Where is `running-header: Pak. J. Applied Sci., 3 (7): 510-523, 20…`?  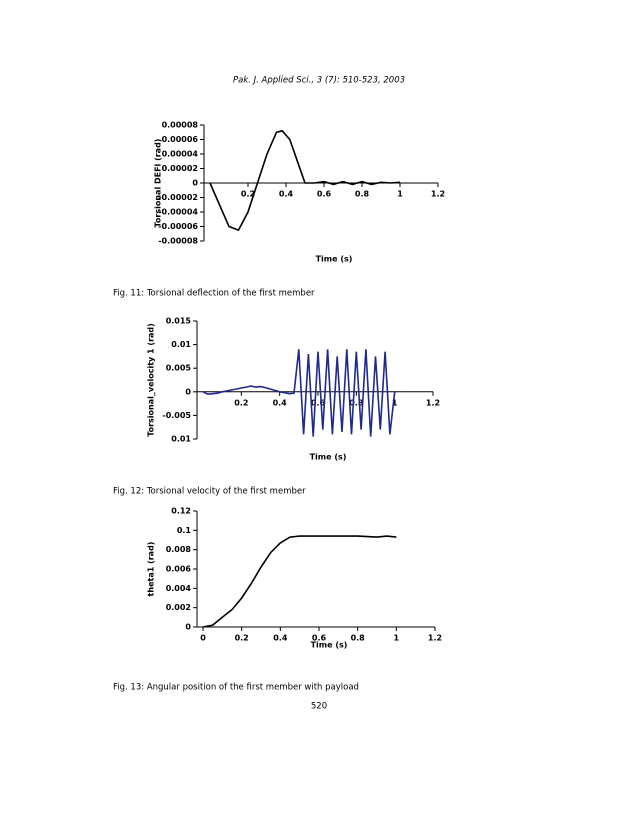 running-header: Pak. J. Applied Sci., 3 (7): 510-523, 20… is located at coordinates (319, 81).